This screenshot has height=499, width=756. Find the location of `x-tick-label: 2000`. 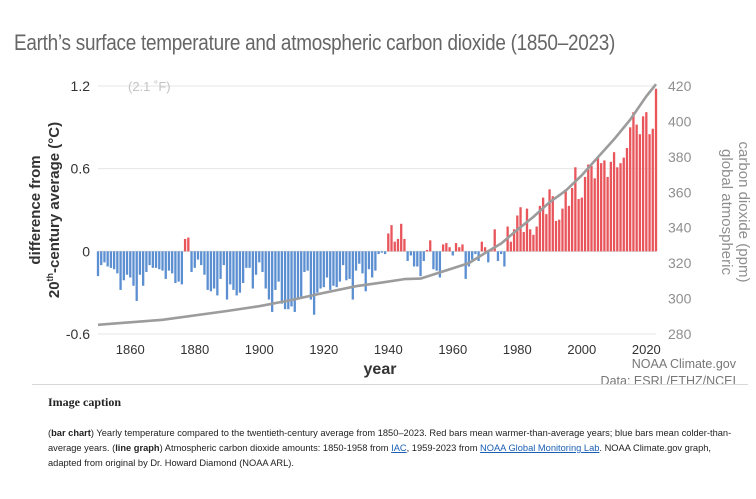

x-tick-label: 2000 is located at coordinates (581, 349).